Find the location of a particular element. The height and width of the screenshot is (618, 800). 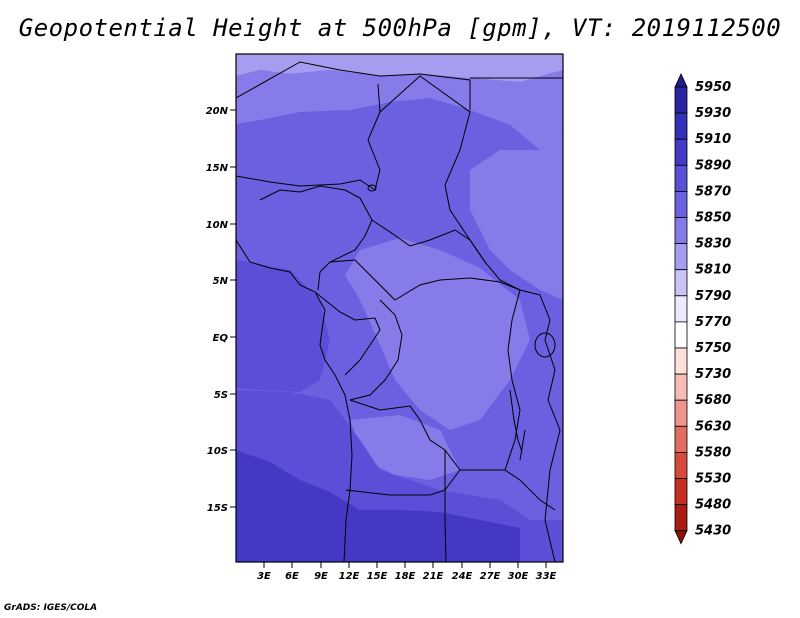

border-sahara-north is located at coordinates (353, 85).